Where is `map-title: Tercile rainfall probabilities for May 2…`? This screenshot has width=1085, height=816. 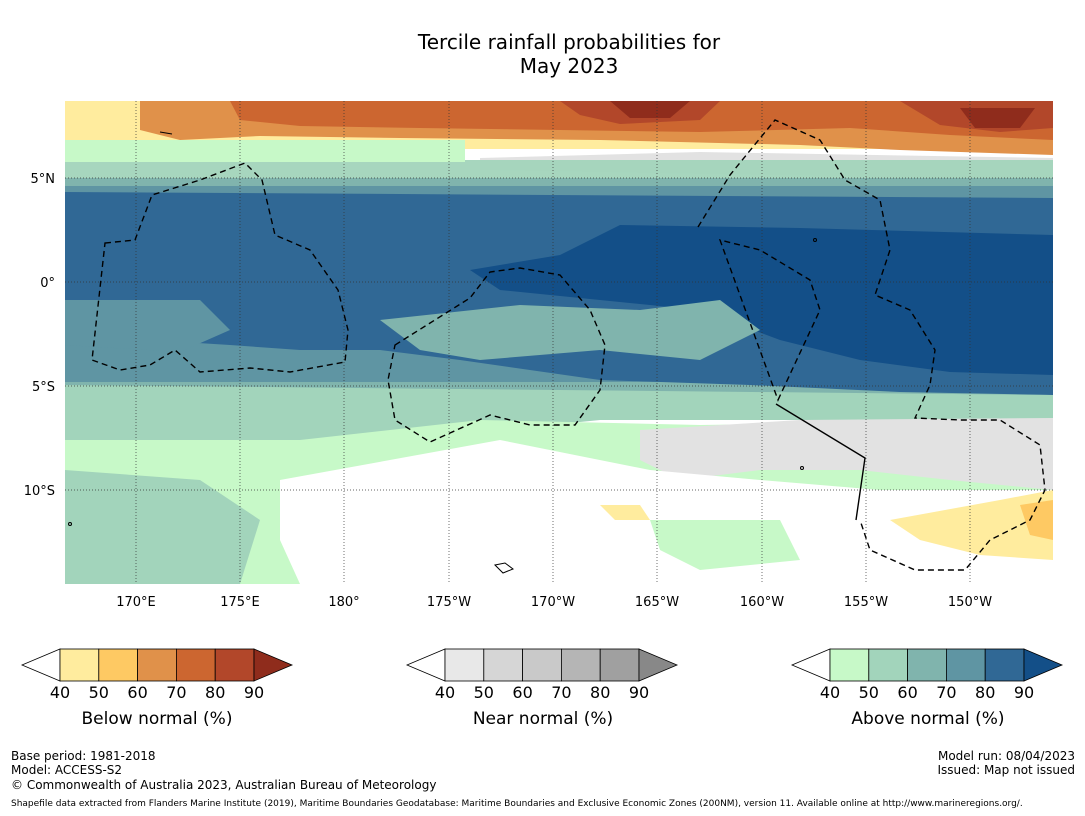
map-title: Tercile rainfall probabilities for May 2… is located at coordinates (542, 54).